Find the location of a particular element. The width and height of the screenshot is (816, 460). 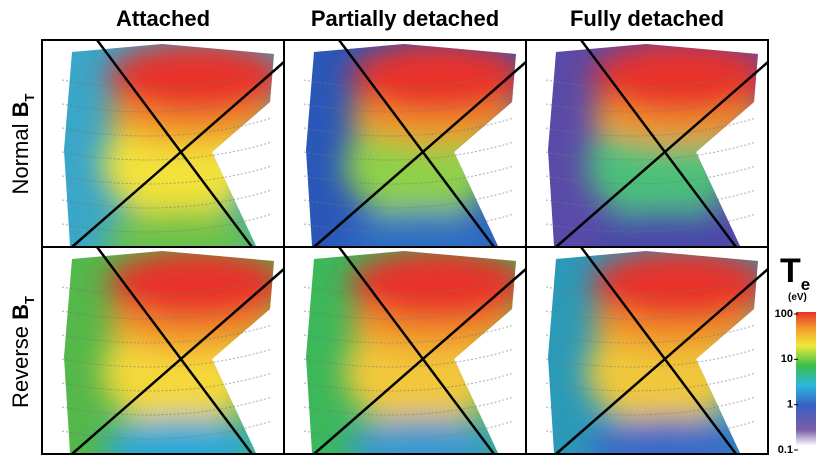

colorbar-symbol-text: T is located at coordinates (790, 271).